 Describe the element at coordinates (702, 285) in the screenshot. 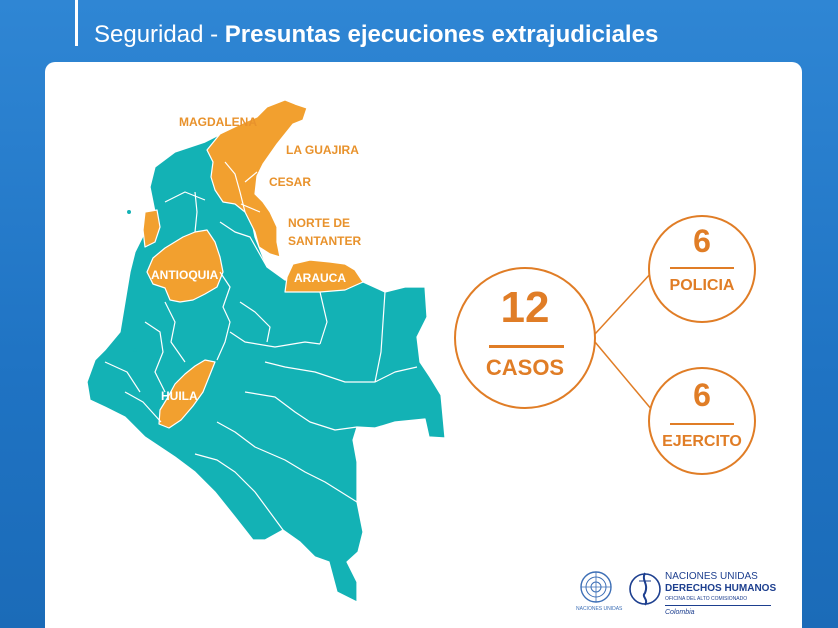

I see `policia-label: POLICIA` at that location.